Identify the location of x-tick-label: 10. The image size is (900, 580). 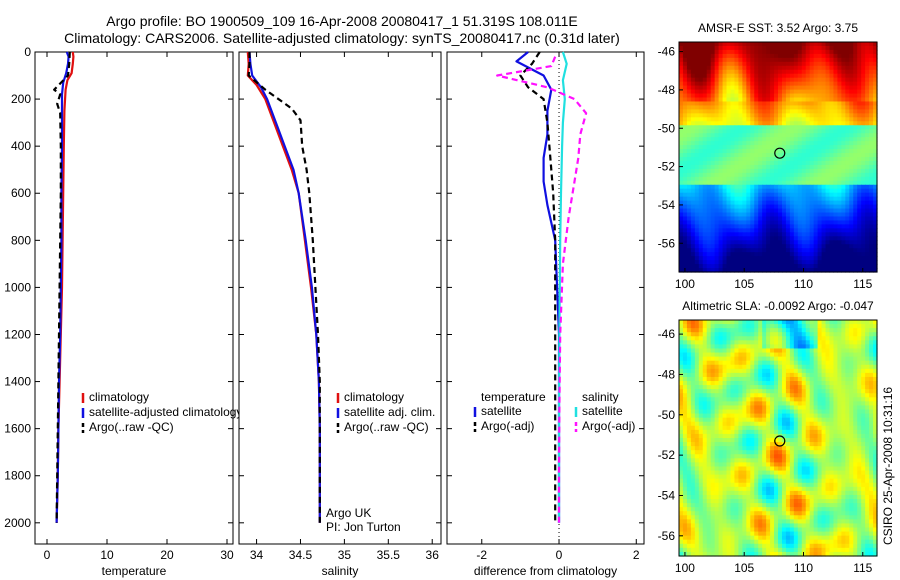
(107, 555).